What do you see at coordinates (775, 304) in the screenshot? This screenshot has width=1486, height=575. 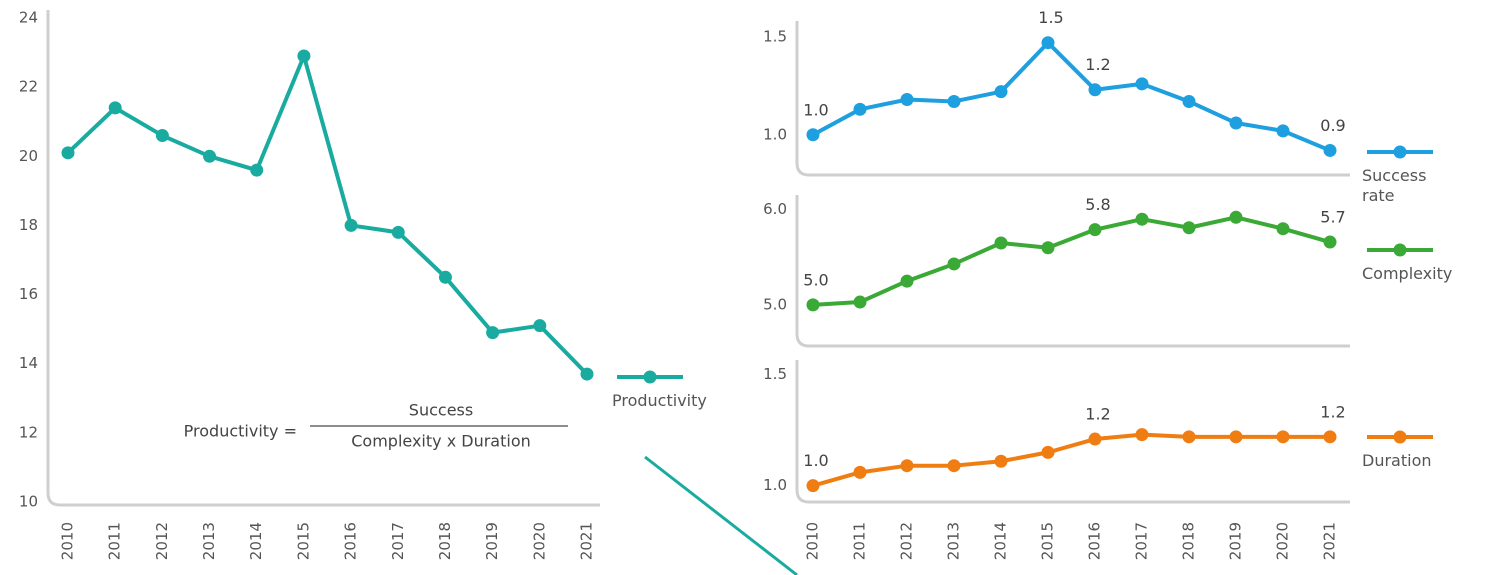 I see `y-tick-label: 5.0` at bounding box center [775, 304].